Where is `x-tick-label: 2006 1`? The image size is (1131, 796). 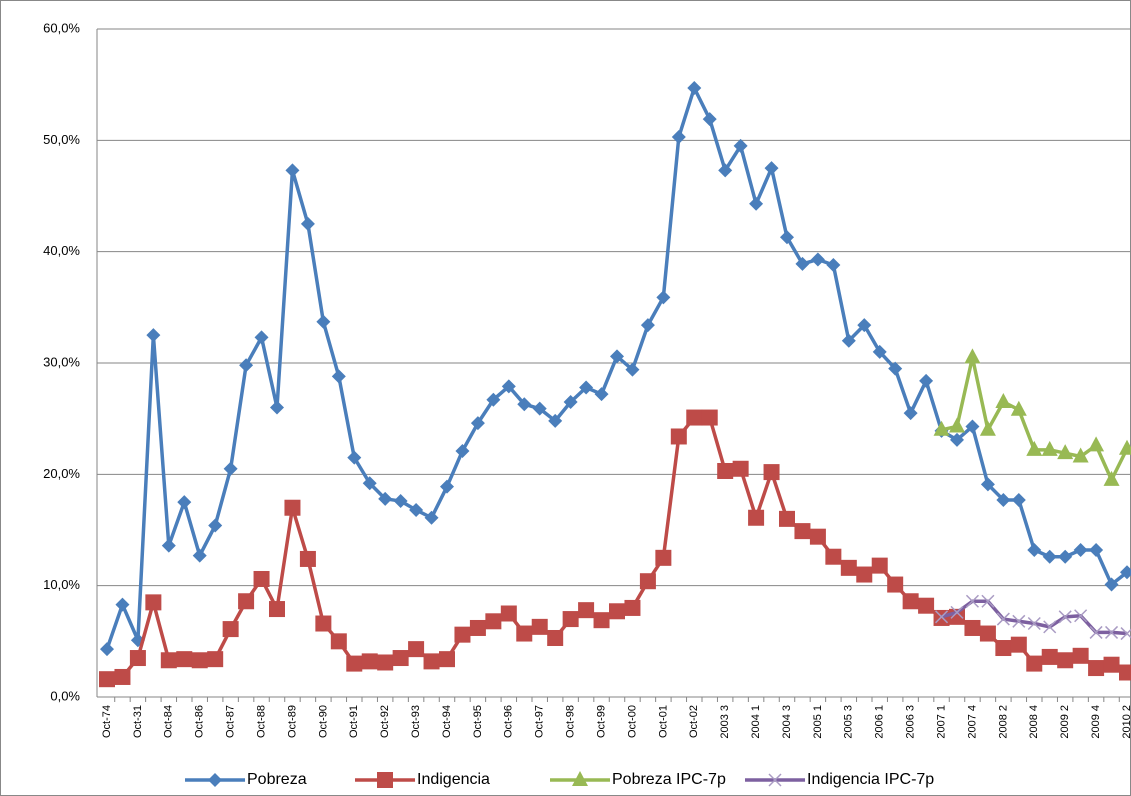 x-tick-label: 2006 1 is located at coordinates (880, 722).